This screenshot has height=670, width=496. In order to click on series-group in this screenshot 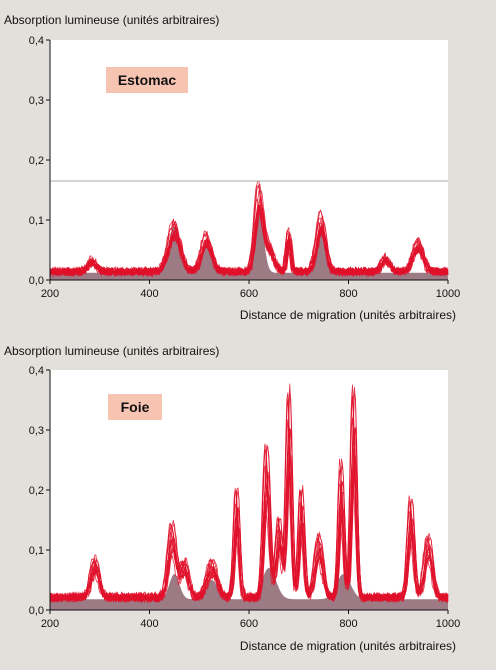, I will do `click(249, 230)`.